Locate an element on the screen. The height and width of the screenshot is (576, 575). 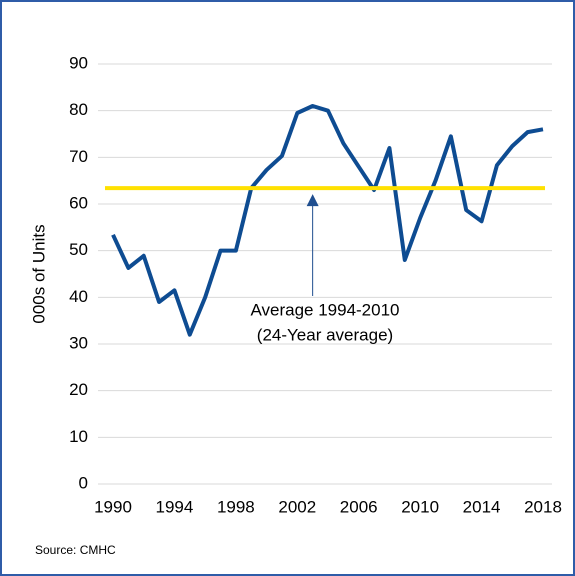
y-axis-label: 000s of Units is located at coordinates (38, 273).